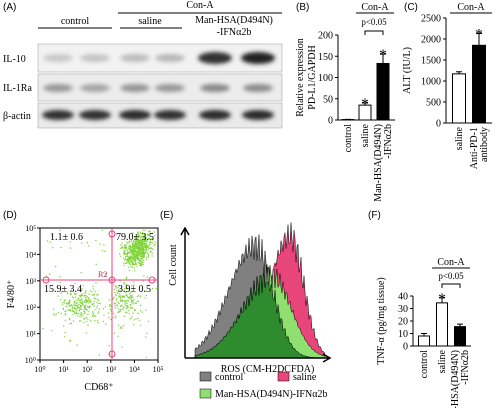  What do you see at coordinates (135, 237) in the screenshot?
I see `quadrant-label: 79.0± 3.5` at bounding box center [135, 237].